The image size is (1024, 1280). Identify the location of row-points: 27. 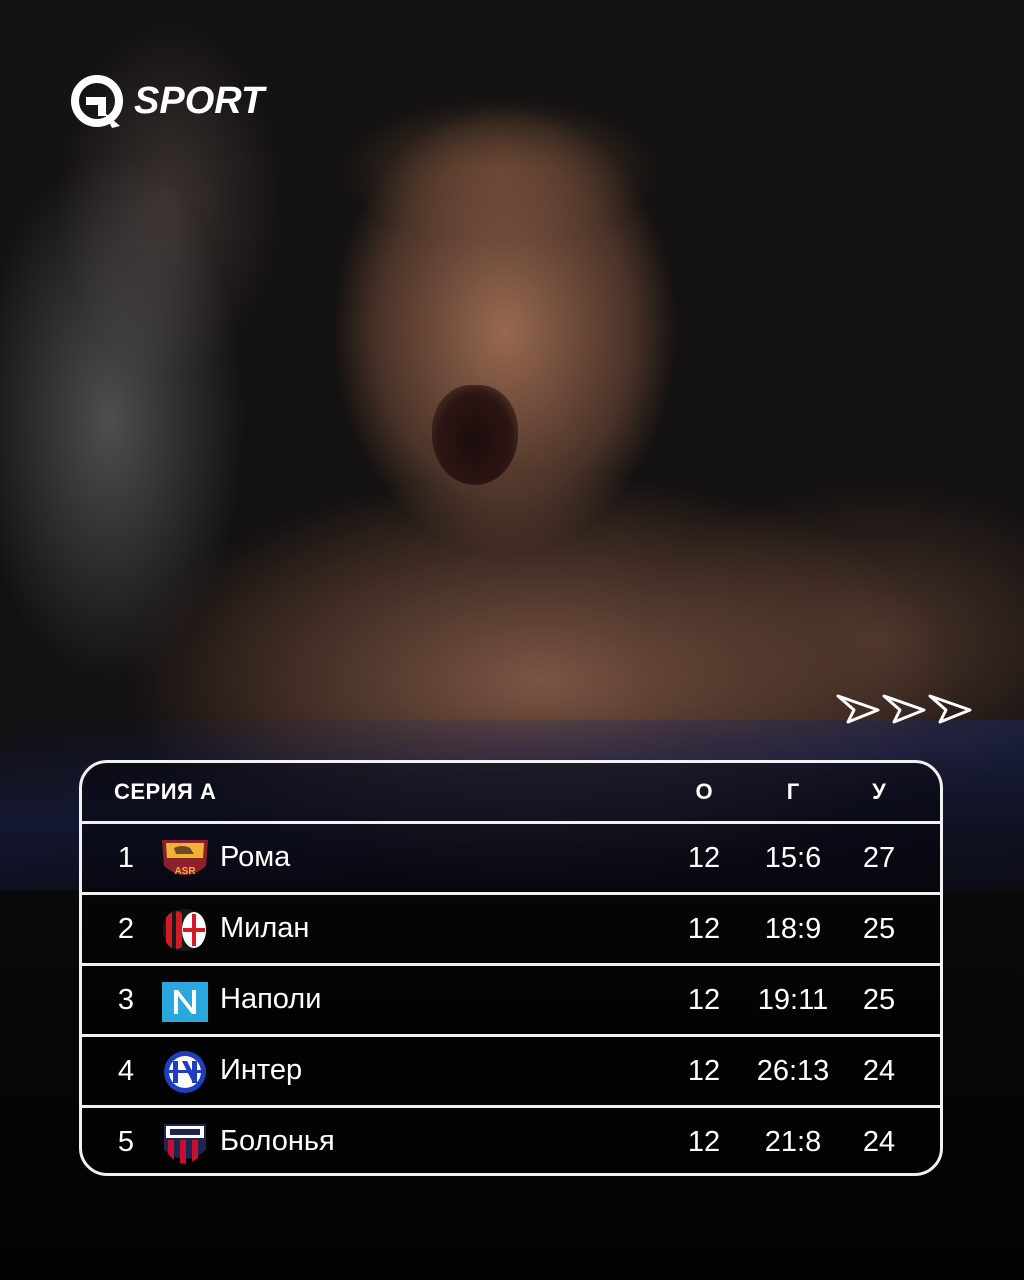
(879, 858).